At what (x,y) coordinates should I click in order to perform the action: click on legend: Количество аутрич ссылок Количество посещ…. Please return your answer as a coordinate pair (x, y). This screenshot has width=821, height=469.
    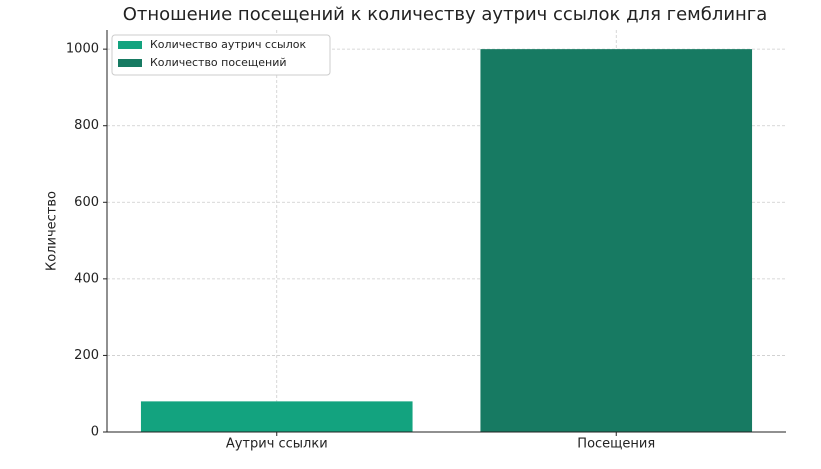
    Looking at the image, I should click on (221, 55).